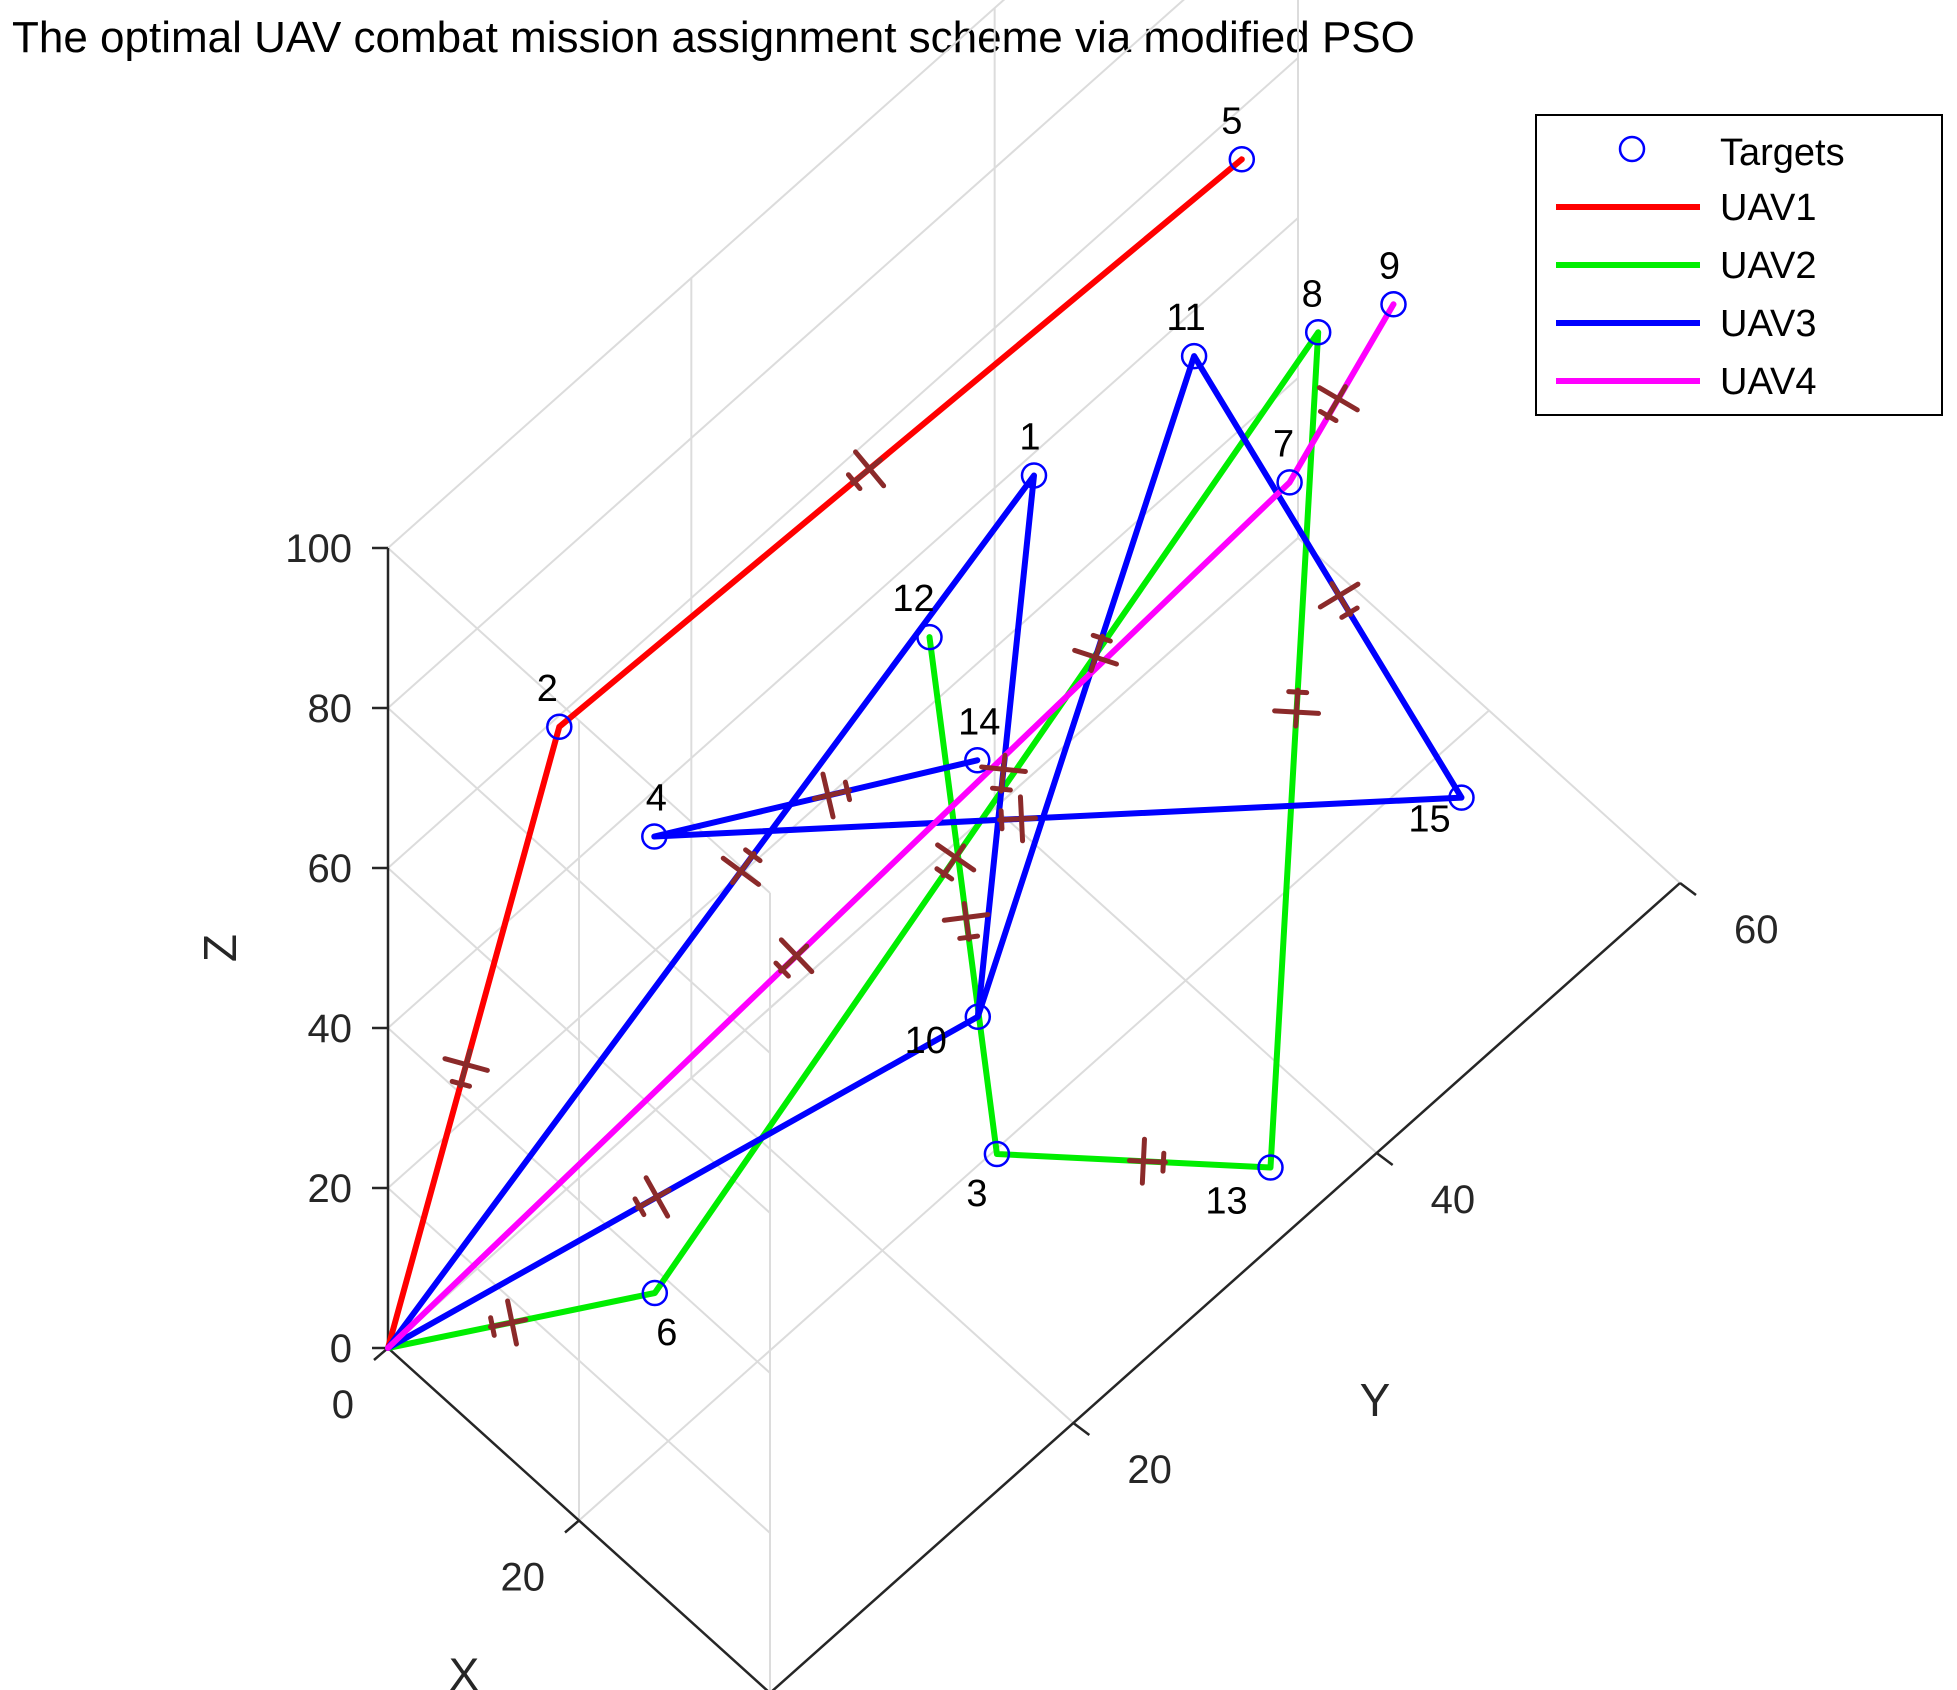  What do you see at coordinates (1185, 318) in the screenshot?
I see `target-label-11: 11` at bounding box center [1185, 318].